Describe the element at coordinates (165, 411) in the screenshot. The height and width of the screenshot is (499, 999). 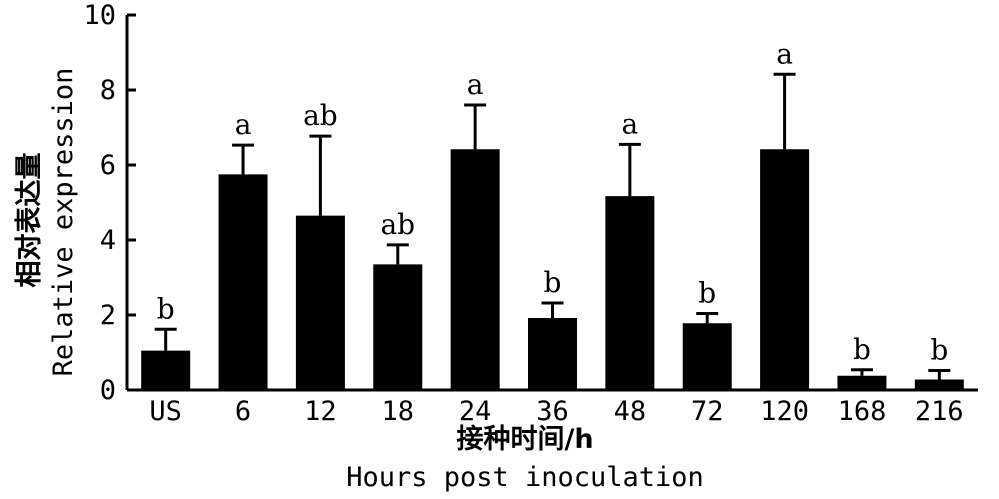
I see `x-tick-label: US` at that location.